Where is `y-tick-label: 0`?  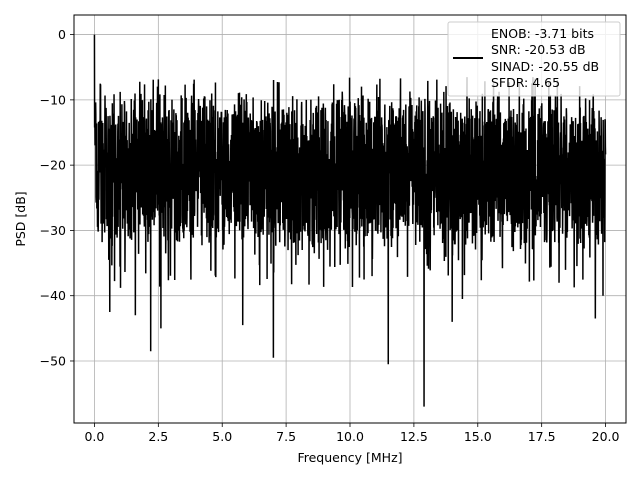
y-tick-label: 0 is located at coordinates (62, 34).